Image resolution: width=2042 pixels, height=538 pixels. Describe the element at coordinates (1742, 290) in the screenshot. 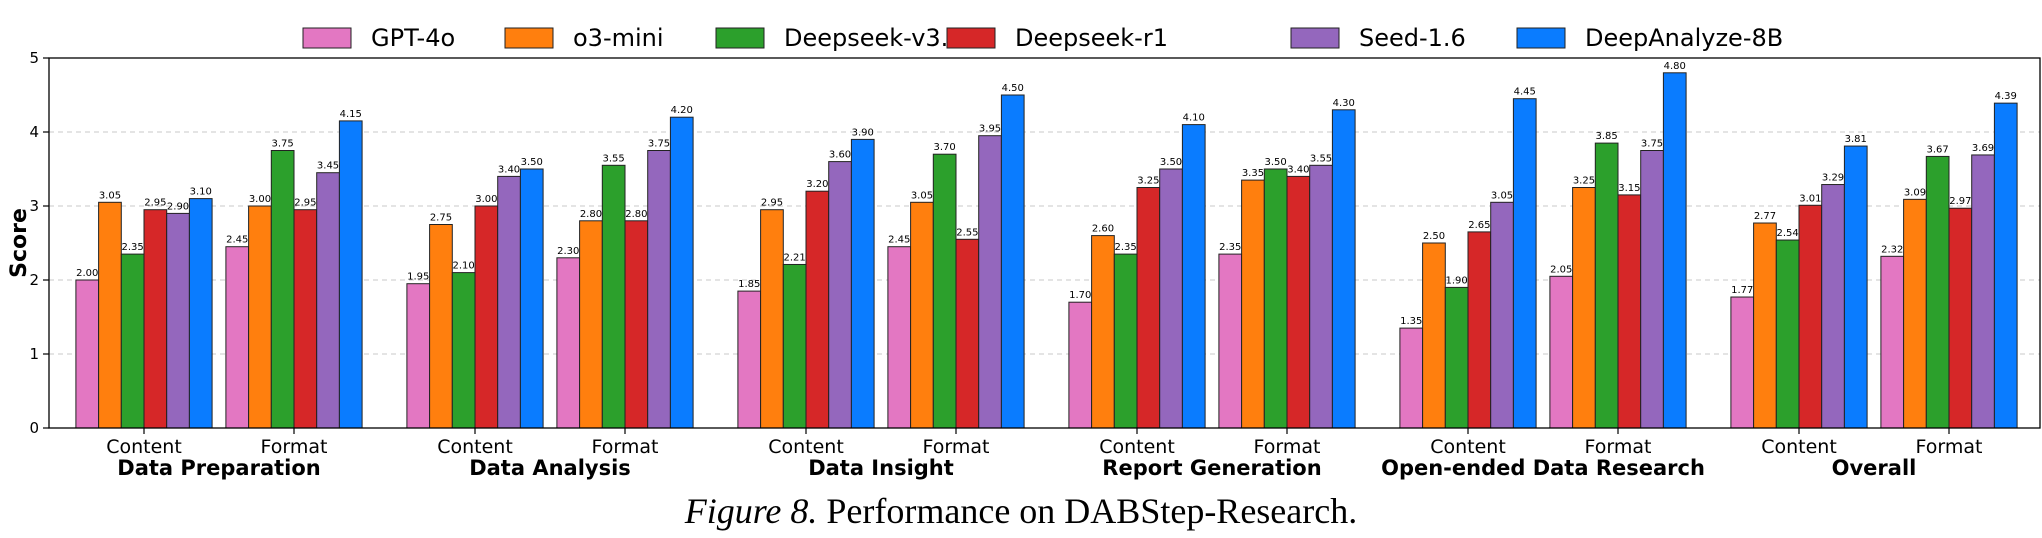

I see `bar-value-label: 1.77` at that location.